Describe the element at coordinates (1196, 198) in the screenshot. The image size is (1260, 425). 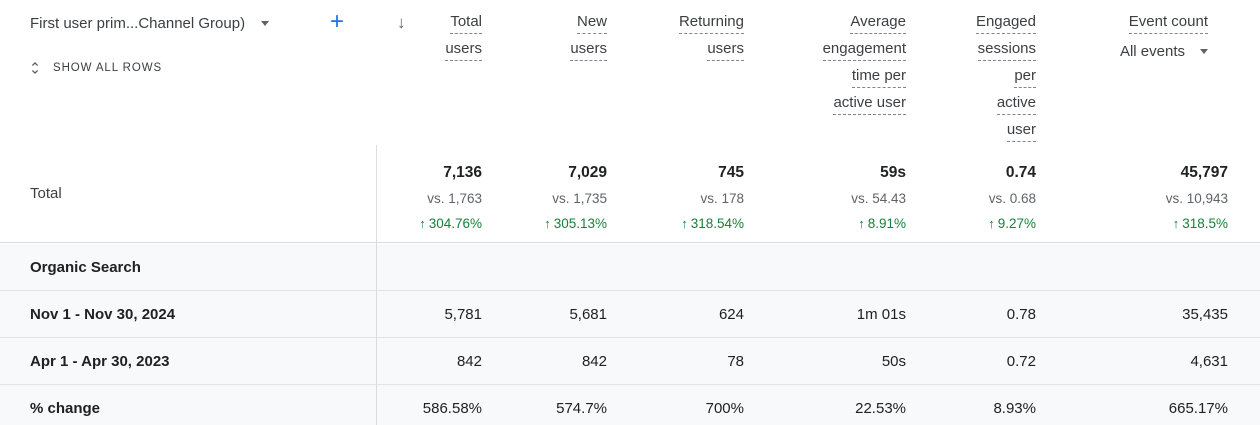
I see `metric-comparison: vs. 10,943` at that location.